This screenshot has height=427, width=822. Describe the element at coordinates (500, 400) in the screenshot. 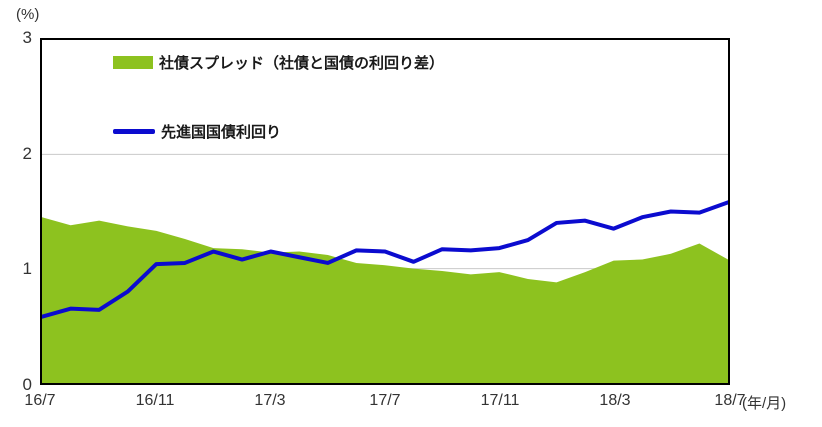

I see `x-tick-label: 17/11` at that location.